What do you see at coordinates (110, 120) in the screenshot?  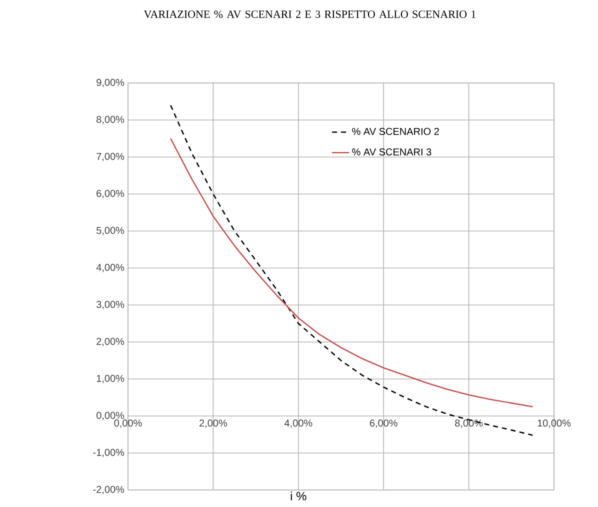 I see `y-tick-label: 8,00%` at bounding box center [110, 120].